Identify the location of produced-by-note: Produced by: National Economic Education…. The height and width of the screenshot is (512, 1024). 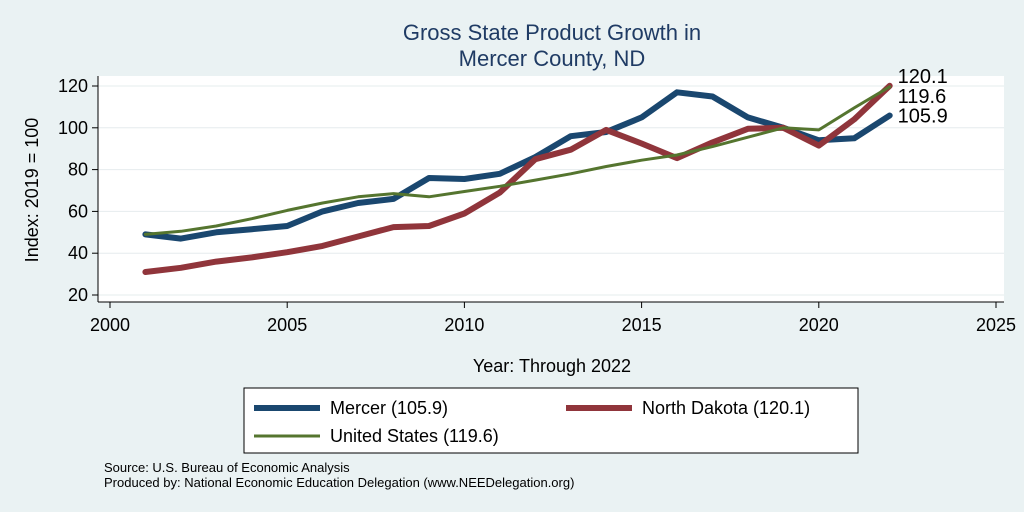
(339, 482).